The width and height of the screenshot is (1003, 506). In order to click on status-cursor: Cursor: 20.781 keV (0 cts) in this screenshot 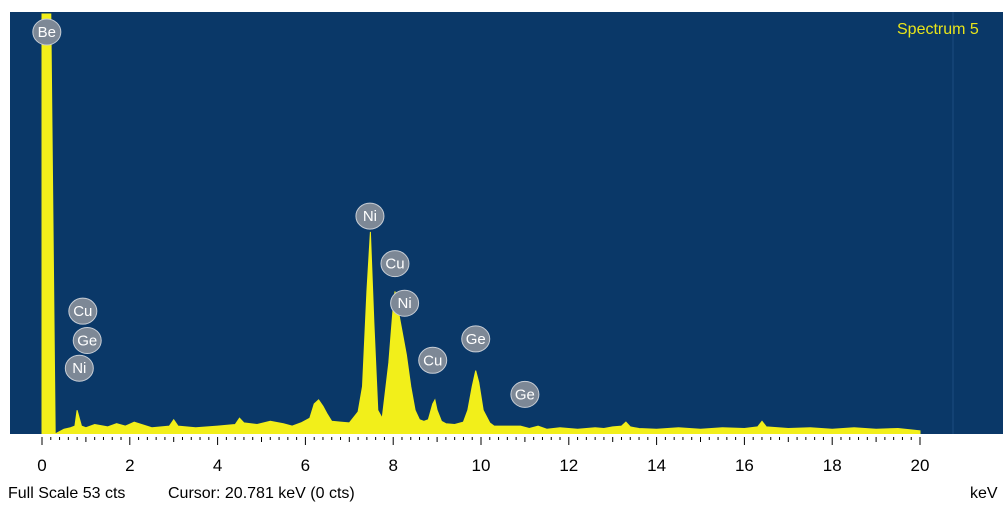, I will do `click(261, 493)`.